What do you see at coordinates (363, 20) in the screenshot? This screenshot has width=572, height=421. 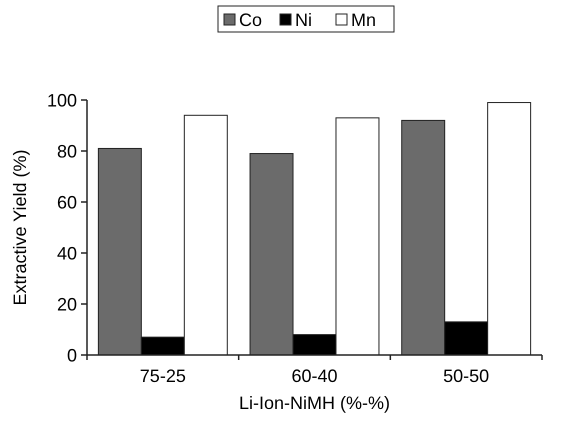 I see `legend-label: Mn` at bounding box center [363, 20].